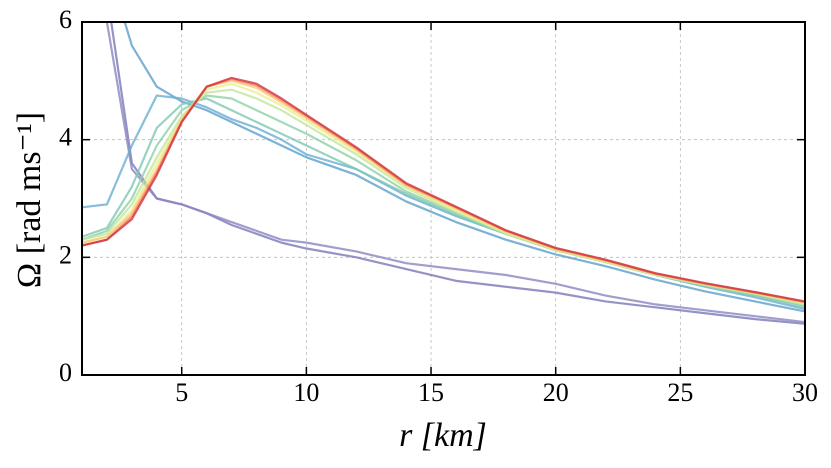 Image resolution: width=831 pixels, height=468 pixels. I want to click on x-tick-label: 20, so click(556, 392).